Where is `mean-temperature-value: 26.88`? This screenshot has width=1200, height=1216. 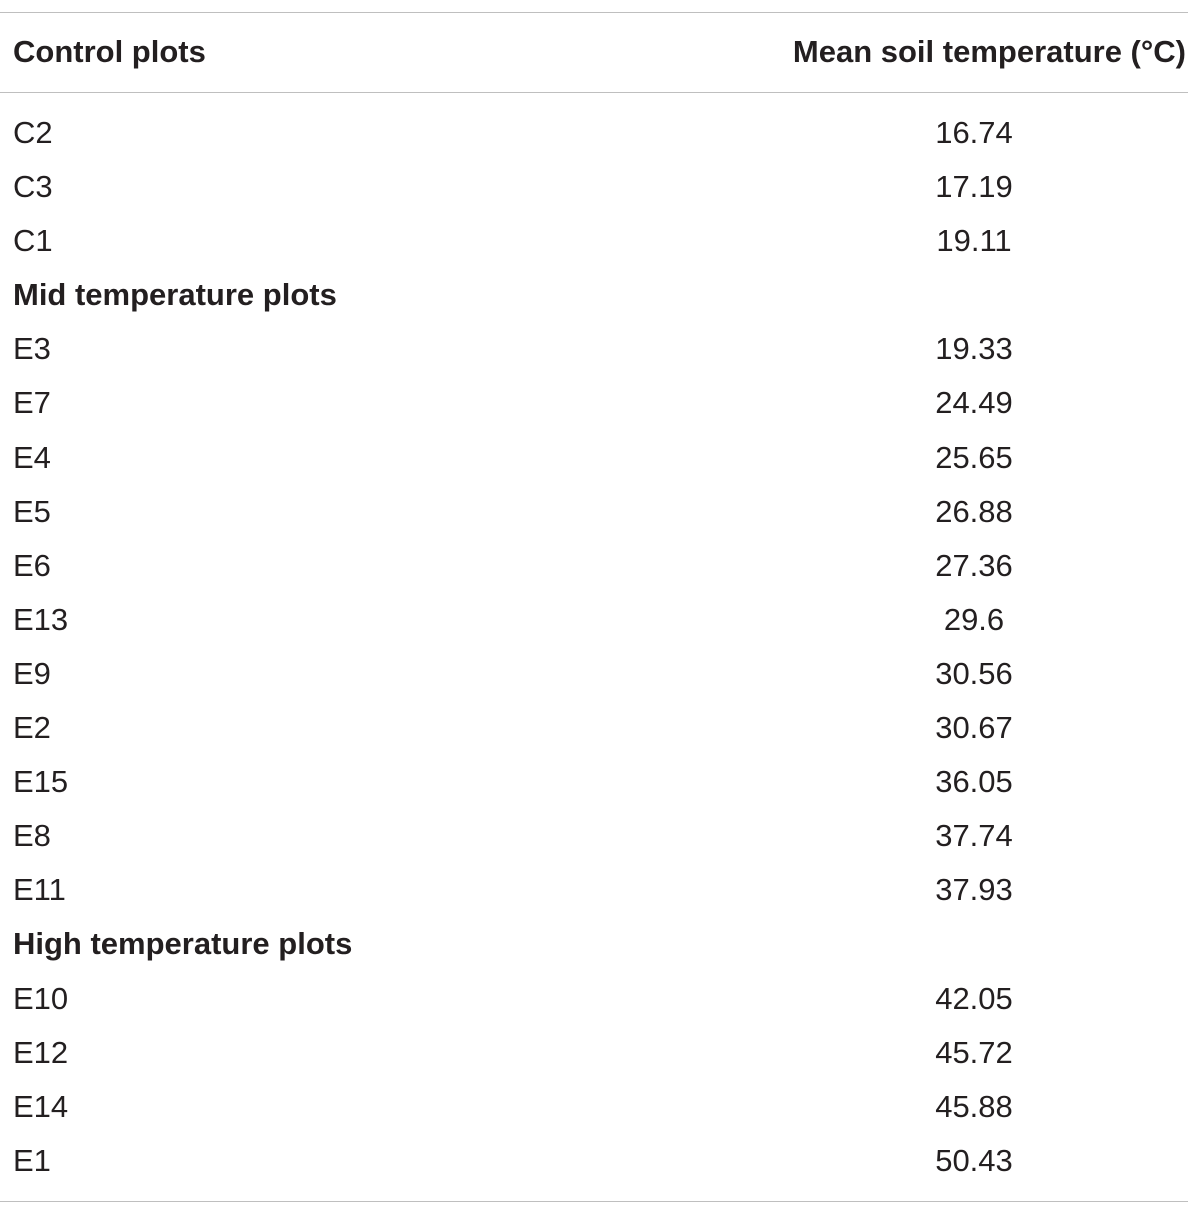 mean-temperature-value: 26.88 is located at coordinates (974, 511).